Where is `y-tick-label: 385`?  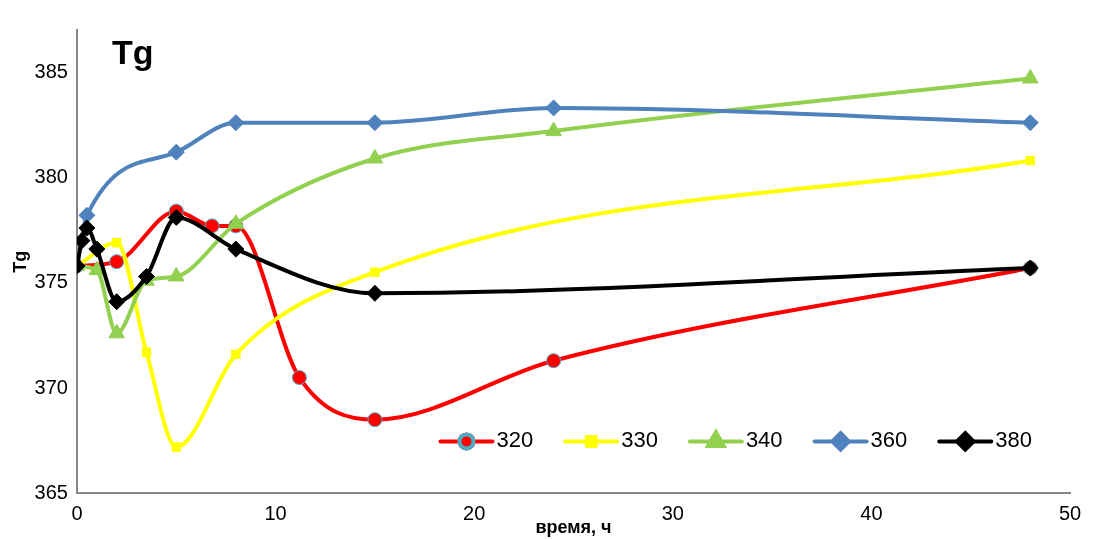 y-tick-label: 385 is located at coordinates (51, 70).